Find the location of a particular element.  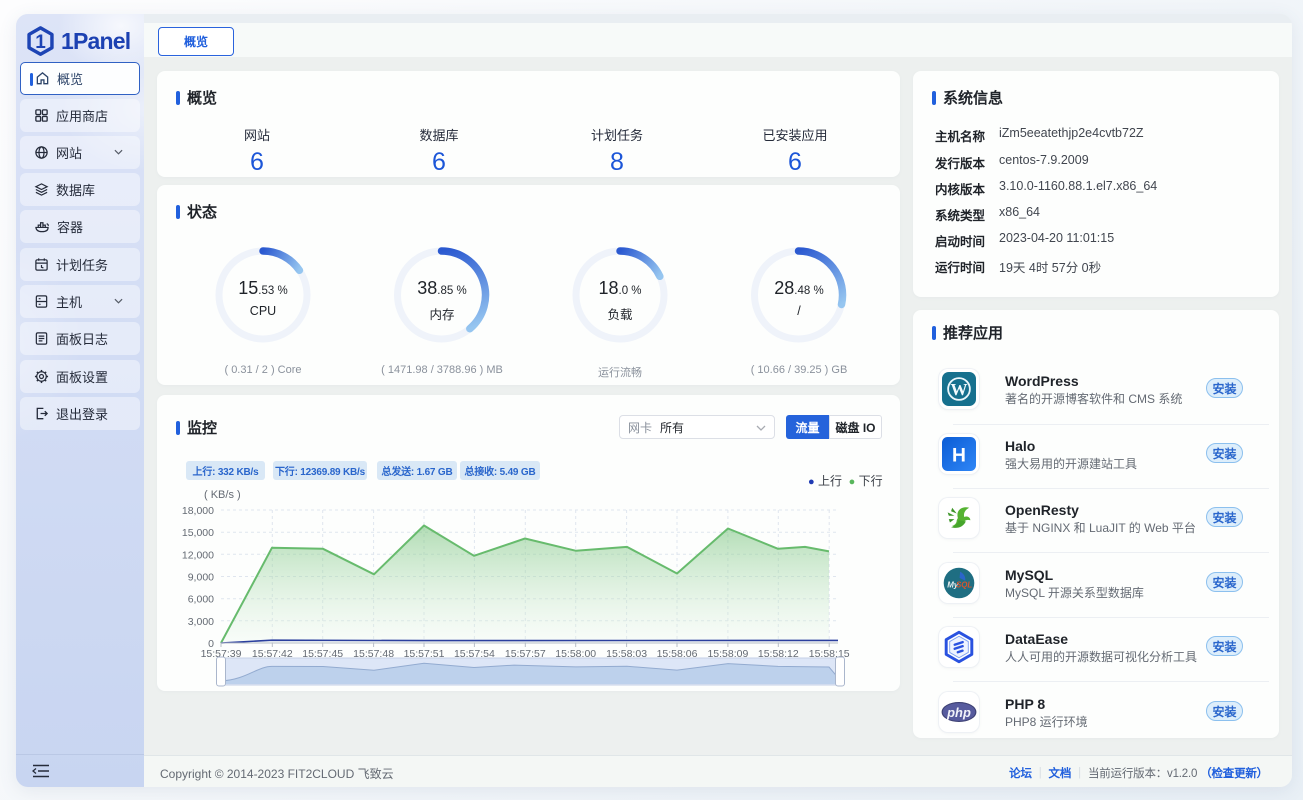

svg-text: SQL is located at coordinates (964, 585).